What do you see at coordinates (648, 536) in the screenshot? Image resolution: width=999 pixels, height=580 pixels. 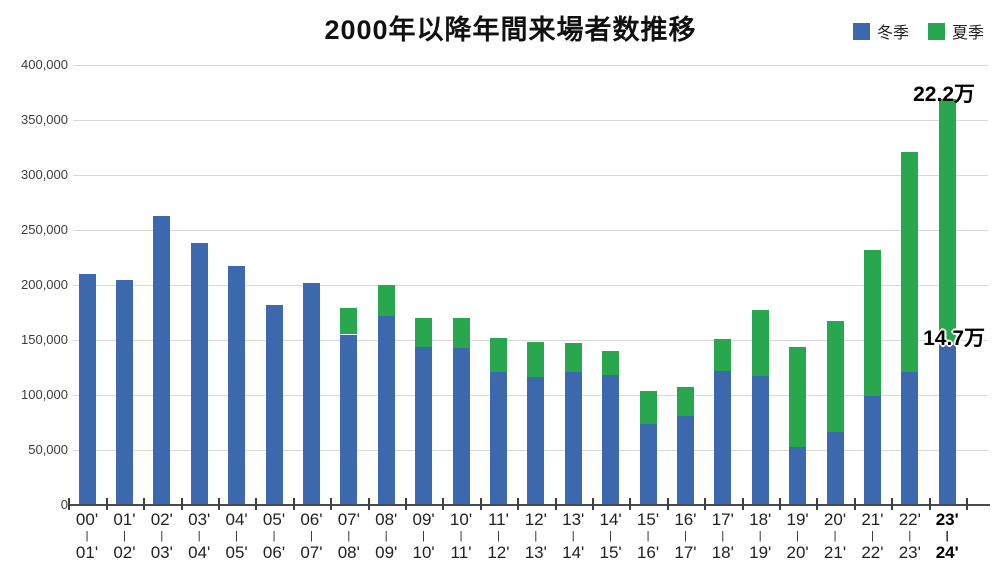 I see `x-axis-category-label: 15' | 16'` at bounding box center [648, 536].